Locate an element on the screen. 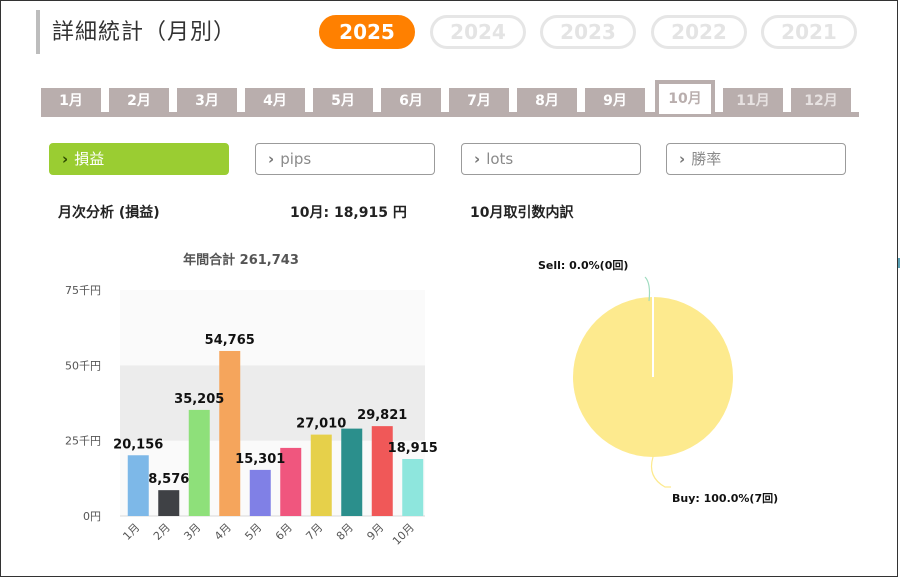  month-tabs: 1月 2月 3月 4月 5月 6月 7月 8月 9月 10月 11月 12月 is located at coordinates (451, 99).